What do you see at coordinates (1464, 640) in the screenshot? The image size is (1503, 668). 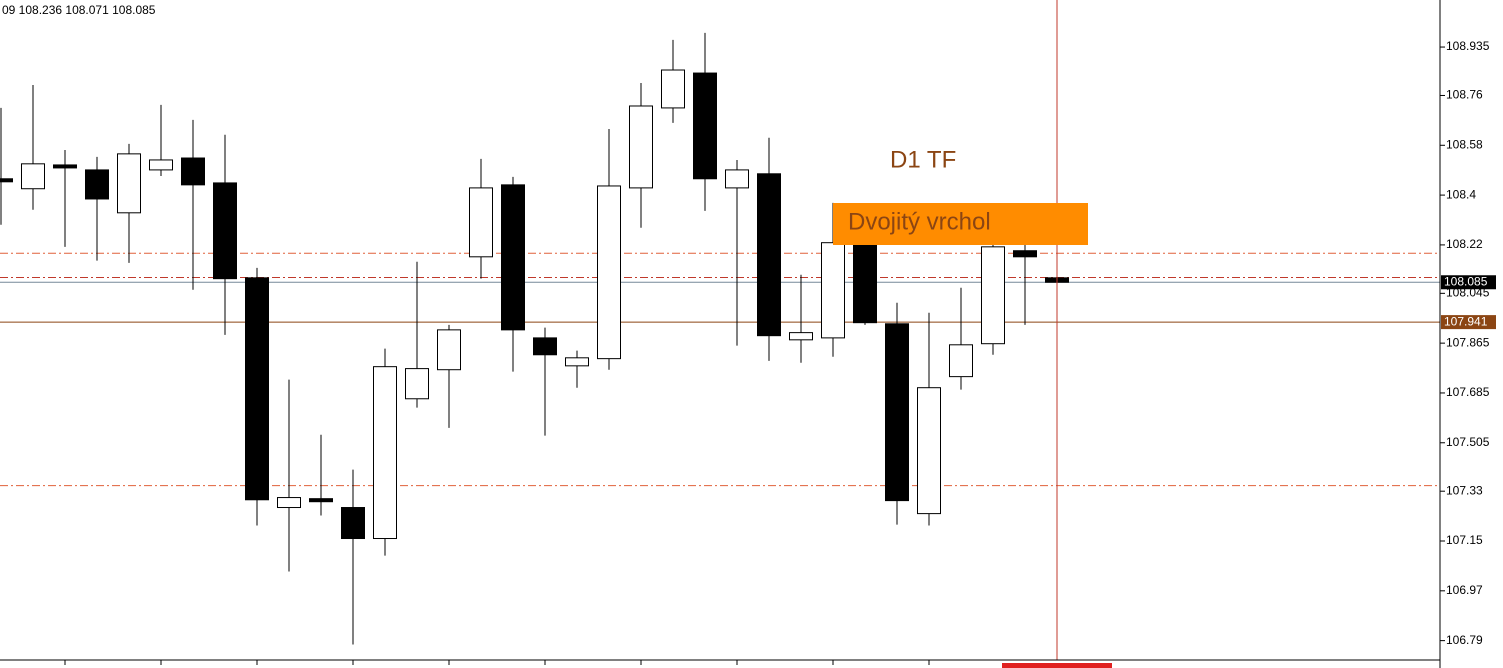 I see `y-tick-label: 106.79` at bounding box center [1464, 640].